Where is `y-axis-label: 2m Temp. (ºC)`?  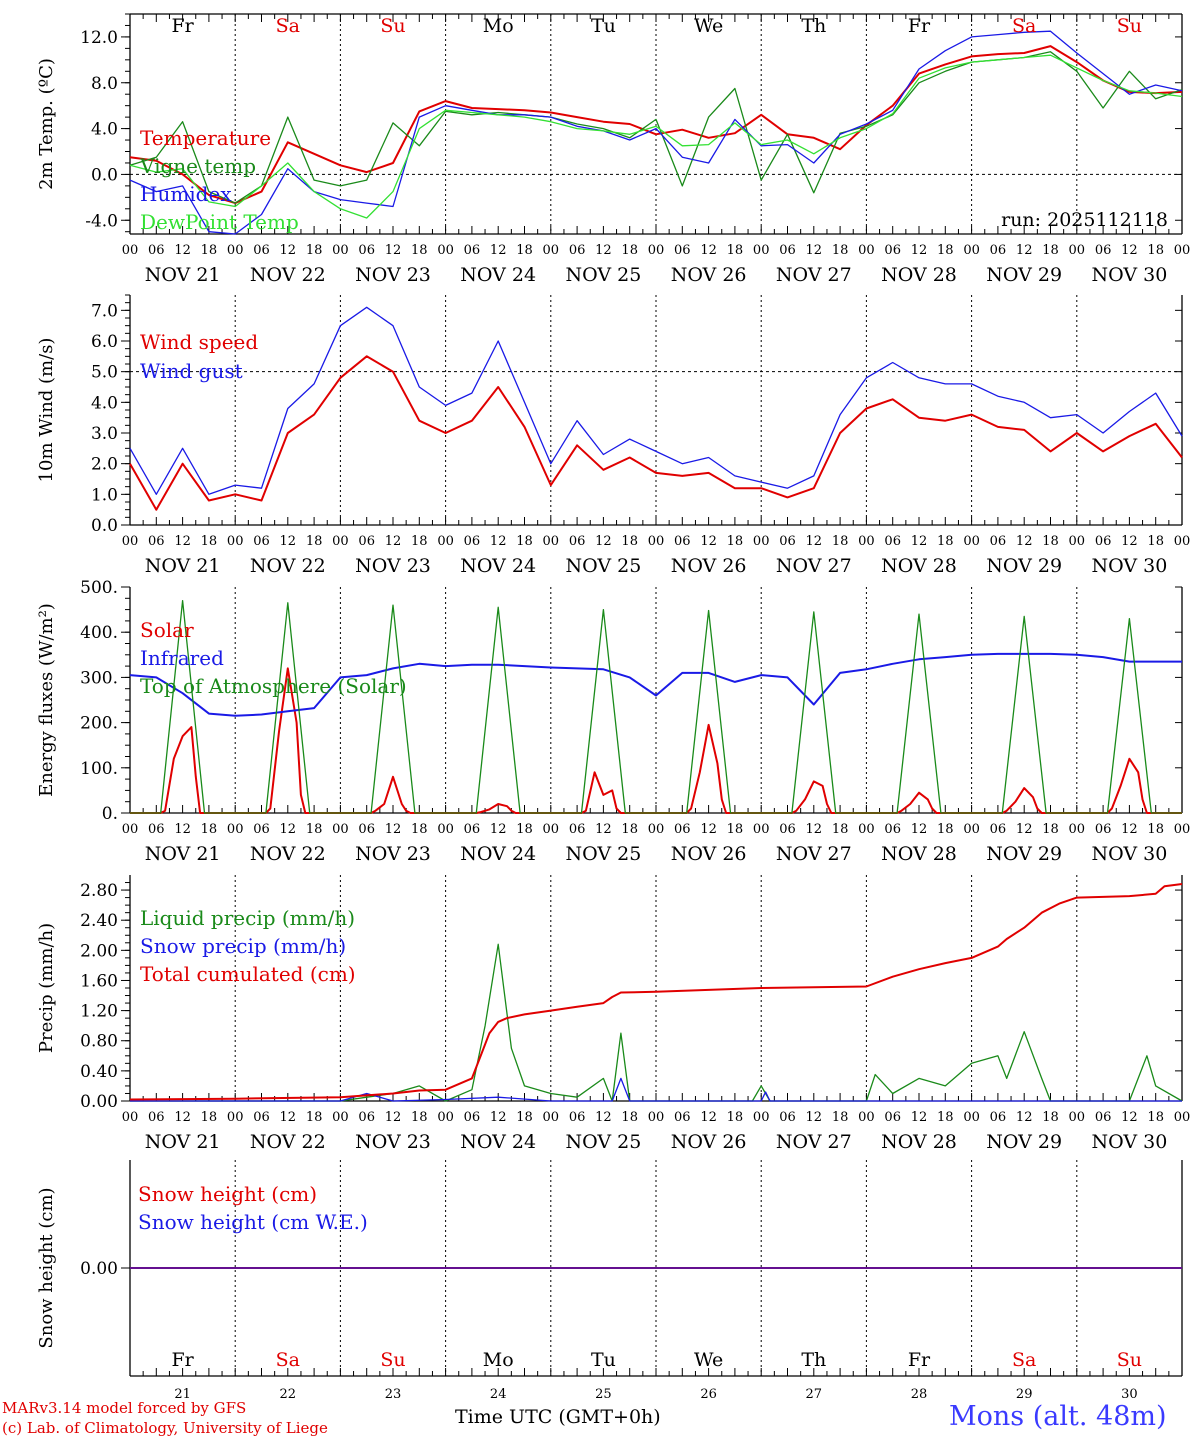
y-axis-label: 2m Temp. (ºC) is located at coordinates (46, 124).